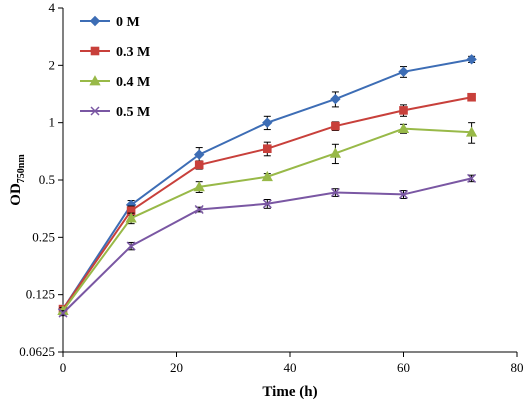  What do you see at coordinates (52, 64) in the screenshot?
I see `y-tick-label: 2` at bounding box center [52, 64].